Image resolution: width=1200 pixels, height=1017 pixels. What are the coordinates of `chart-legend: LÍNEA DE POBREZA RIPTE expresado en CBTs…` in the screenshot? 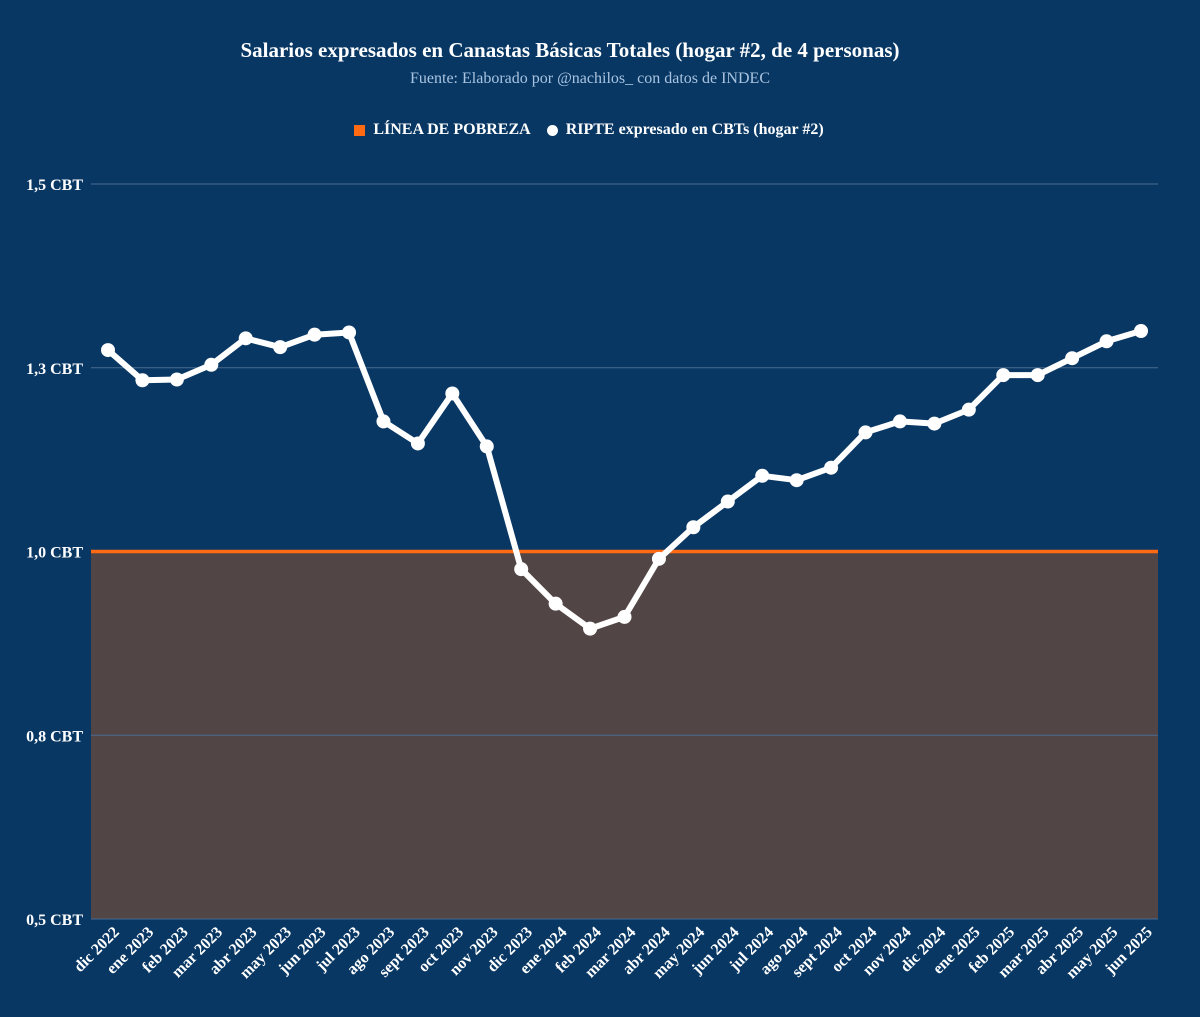 It's located at (589, 130).